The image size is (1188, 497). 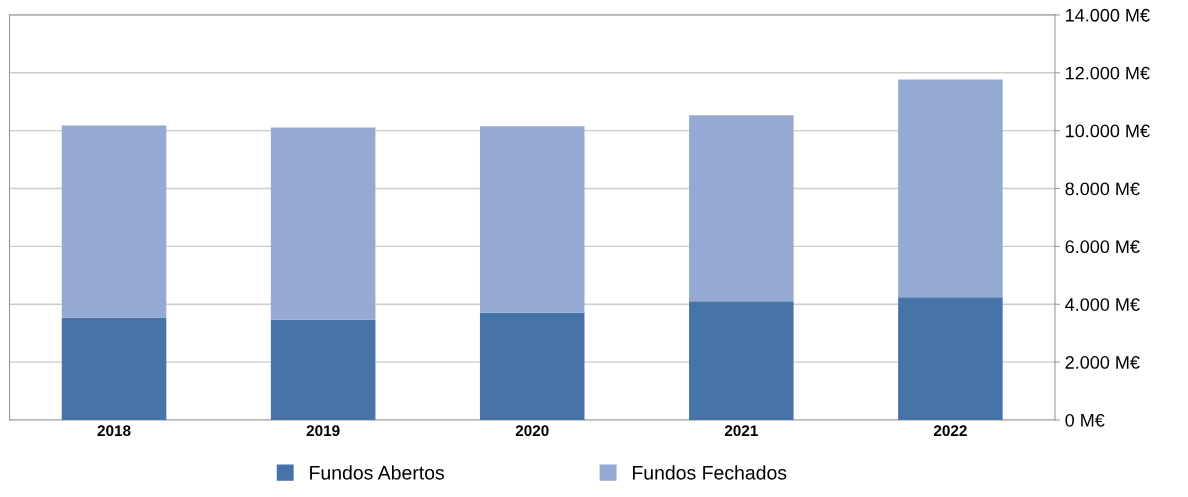 What do you see at coordinates (1102, 362) in the screenshot?
I see `y-tick-label: 2.000 M€` at bounding box center [1102, 362].